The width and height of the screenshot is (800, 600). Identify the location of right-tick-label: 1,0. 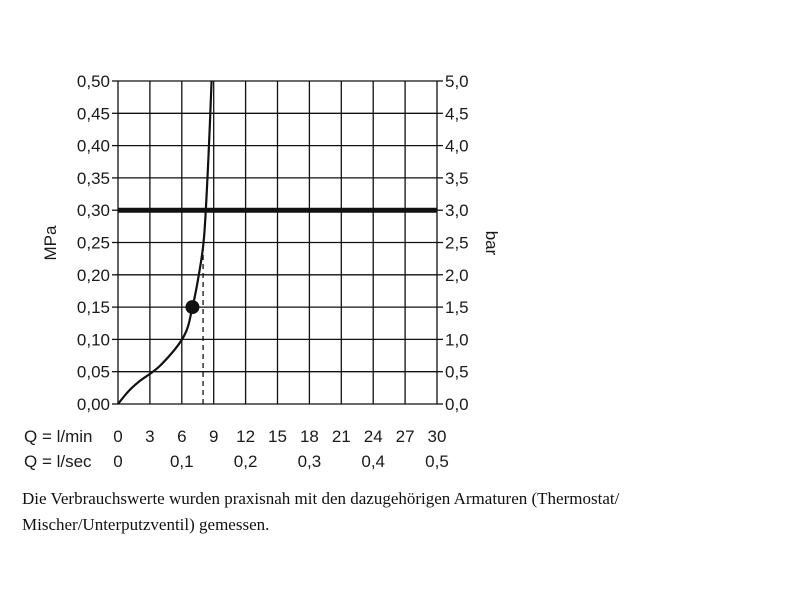
(457, 339).